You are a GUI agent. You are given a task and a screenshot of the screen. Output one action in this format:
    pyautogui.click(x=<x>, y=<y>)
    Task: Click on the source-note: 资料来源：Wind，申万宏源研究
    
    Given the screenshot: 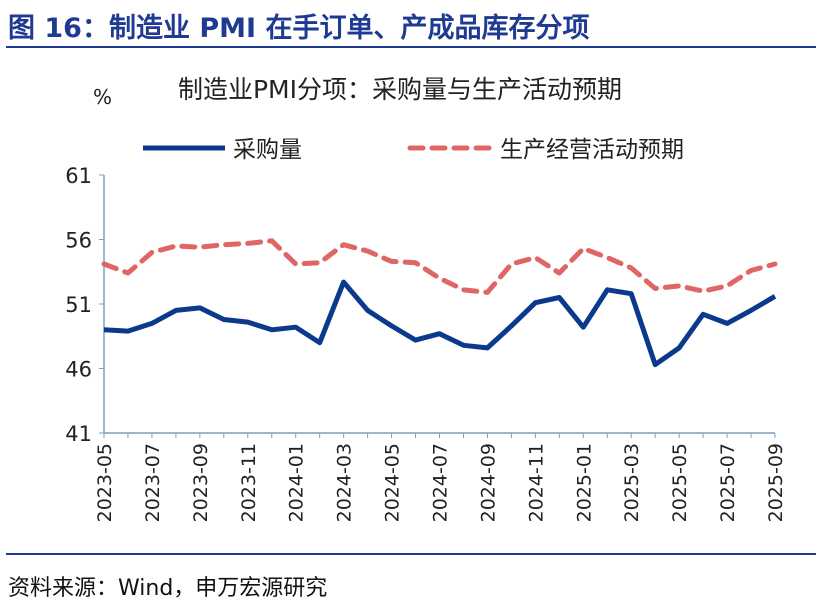 What is the action you would take?
    pyautogui.click(x=168, y=588)
    